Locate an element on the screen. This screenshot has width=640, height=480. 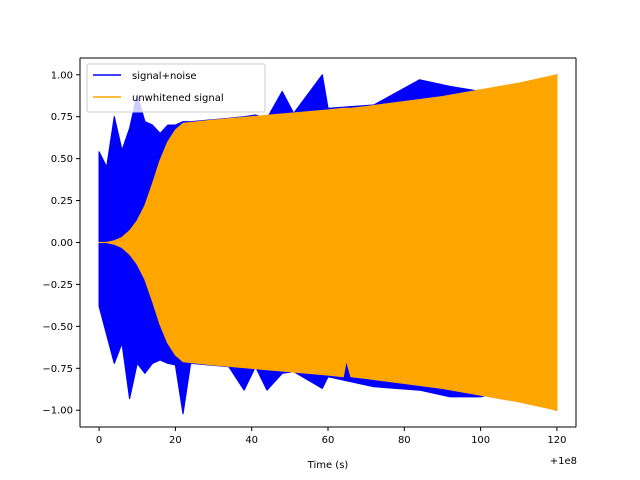
legend-label-unwhitened-signal: unwhitened signal is located at coordinates (178, 98).